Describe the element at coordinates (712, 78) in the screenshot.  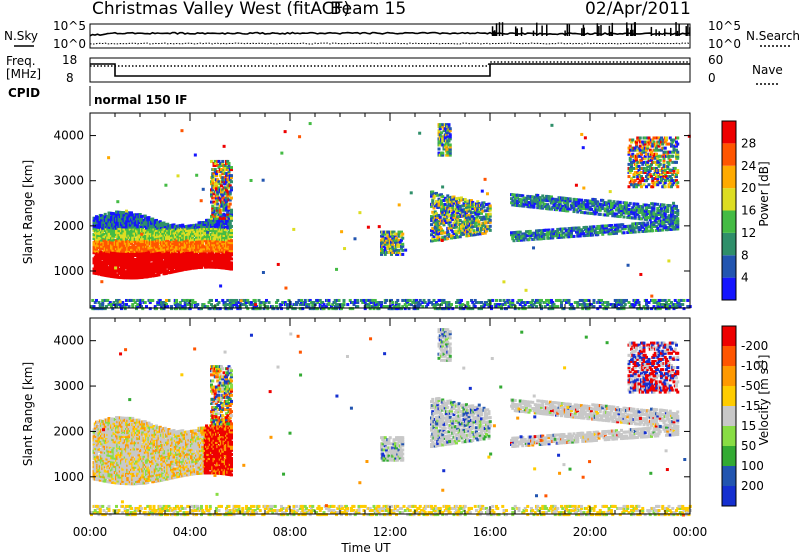
I see `freq-right-tick-bottom: 0` at that location.